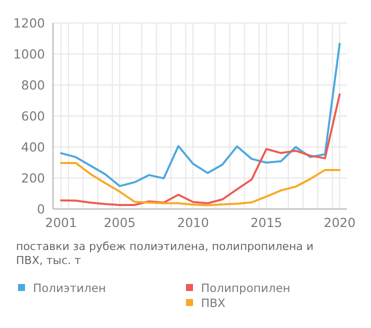 The image size is (371, 328). I want to click on x-tick-label: 2001, so click(61, 222).